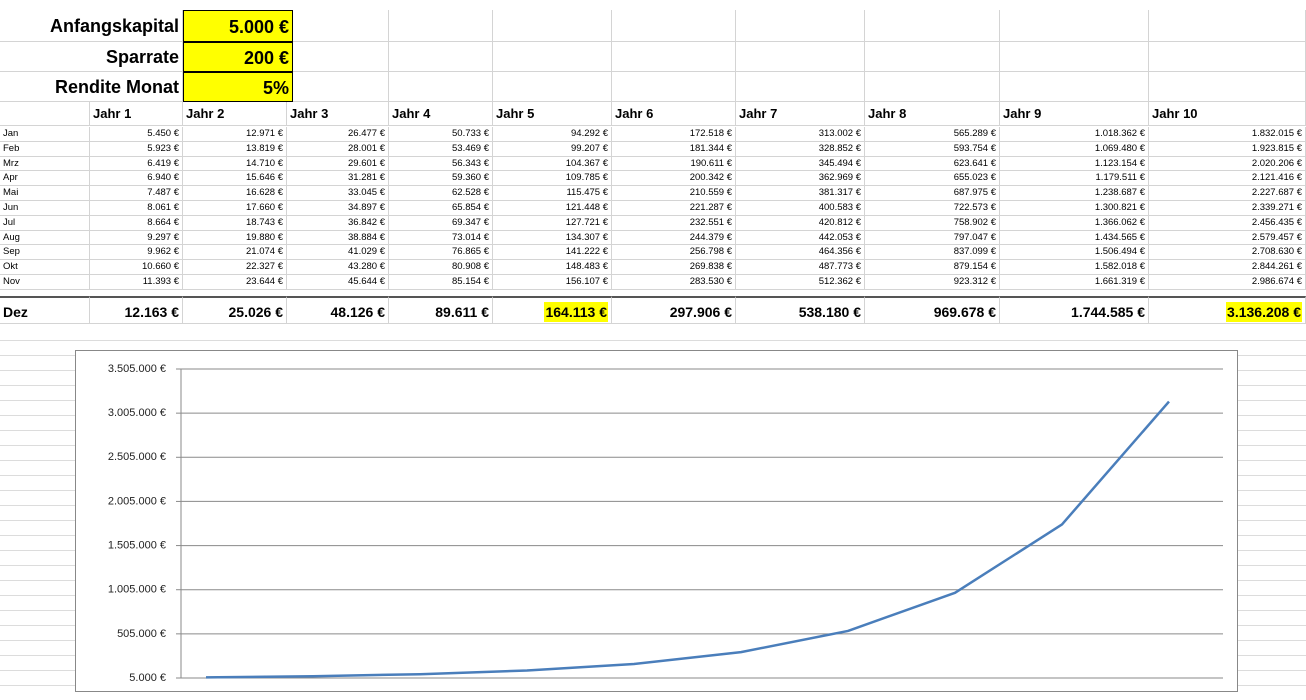 The image size is (1306, 700). Describe the element at coordinates (1227, 208) in the screenshot. I see `table-cell: 2.339.271 €` at that location.